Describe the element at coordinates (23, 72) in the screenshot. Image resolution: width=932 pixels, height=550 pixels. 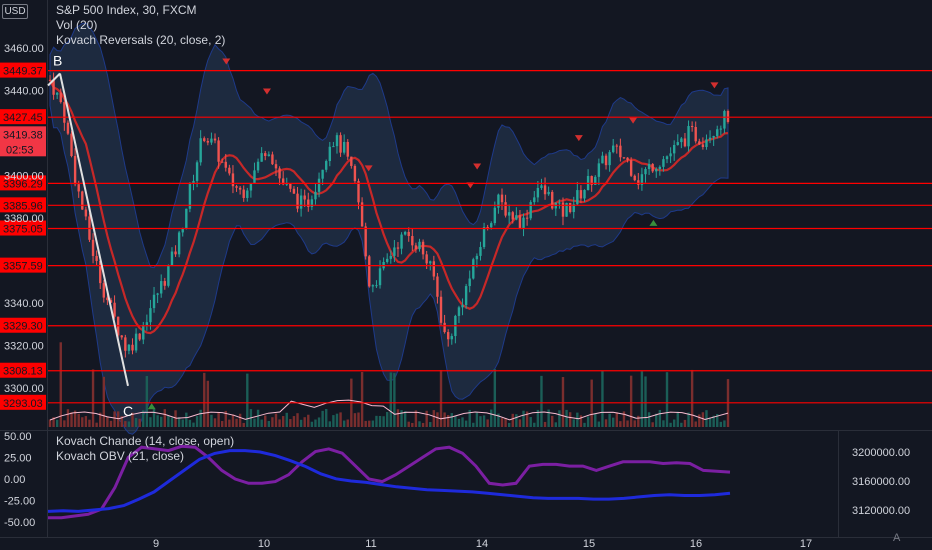
I see `price-level-label: 3449.37` at that location.